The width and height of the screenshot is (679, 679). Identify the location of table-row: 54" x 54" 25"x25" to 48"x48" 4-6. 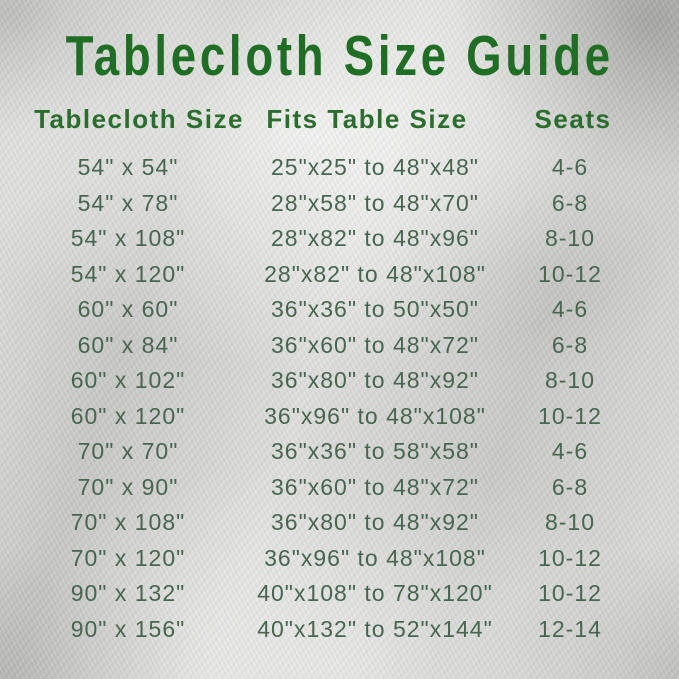
(339, 168).